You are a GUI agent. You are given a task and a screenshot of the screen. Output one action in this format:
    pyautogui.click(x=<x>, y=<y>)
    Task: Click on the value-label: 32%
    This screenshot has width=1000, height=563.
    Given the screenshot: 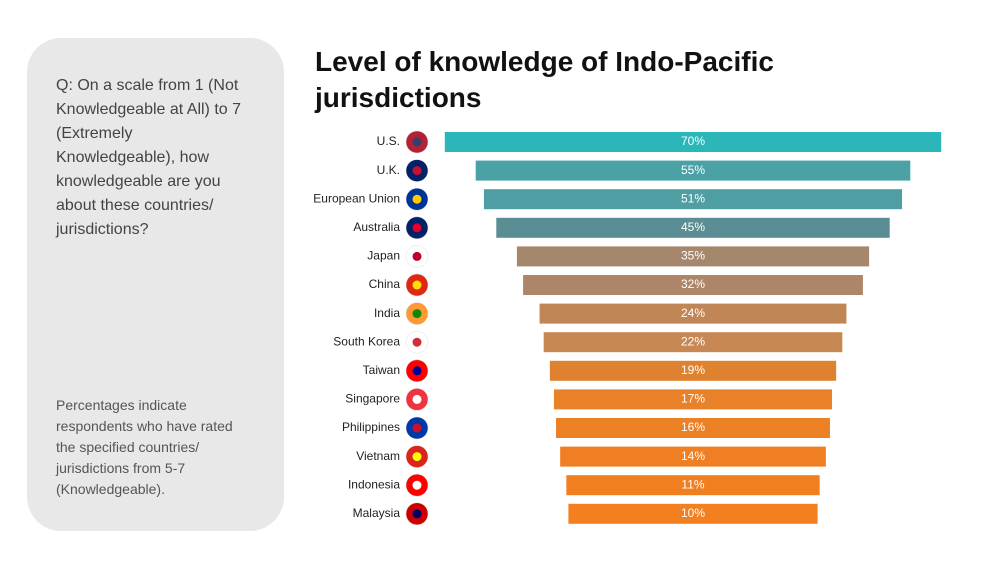 What is the action you would take?
    pyautogui.click(x=693, y=284)
    